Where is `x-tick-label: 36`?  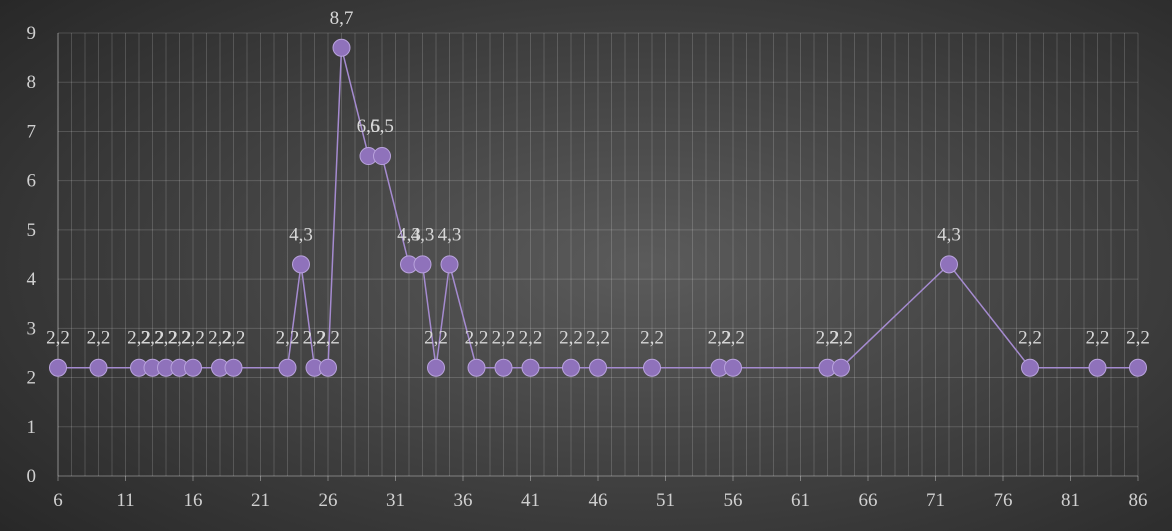 x-tick-label: 36 is located at coordinates (463, 500).